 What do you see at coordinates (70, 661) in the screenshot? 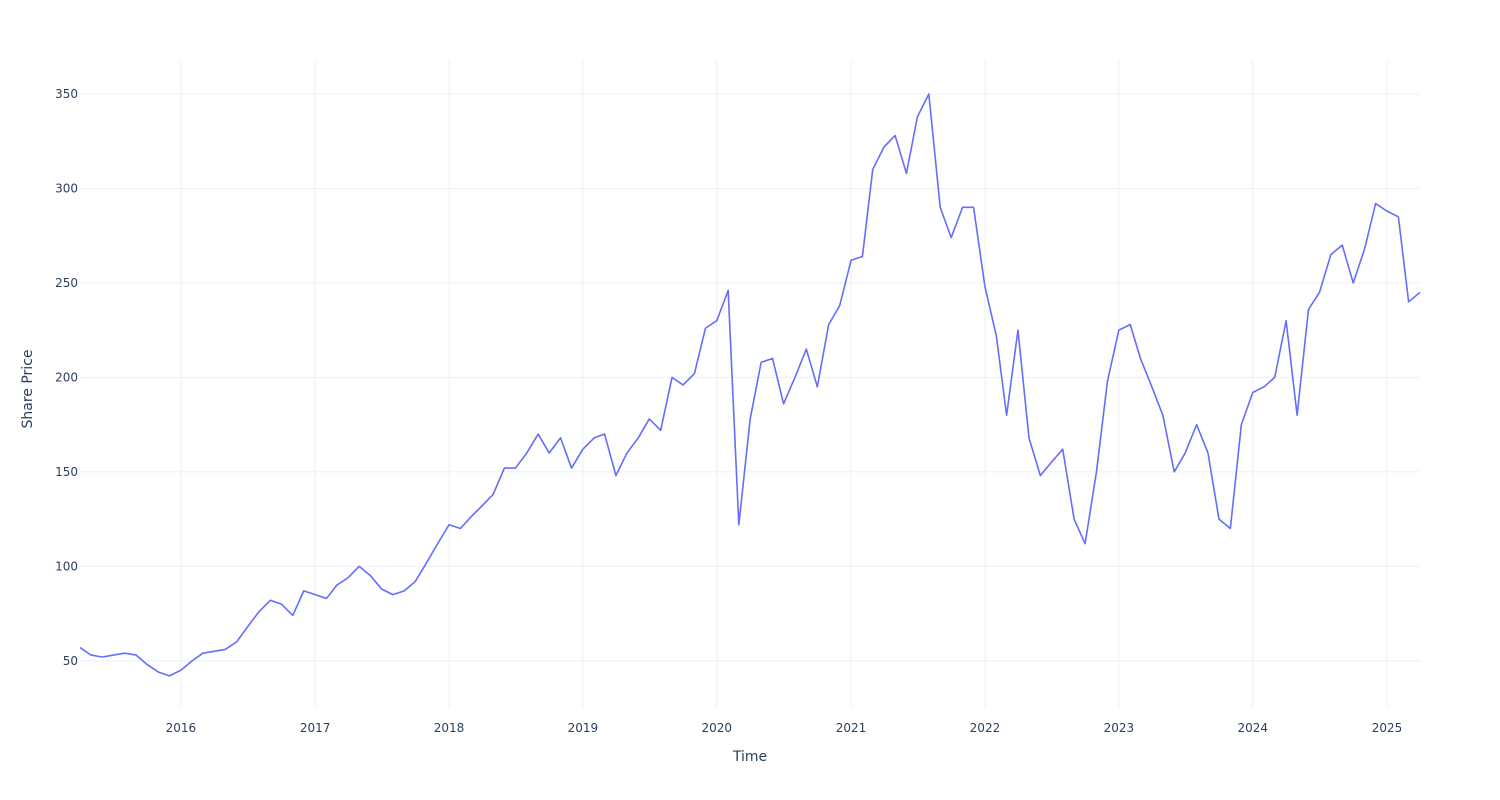
I see `y-tick-label: 50` at bounding box center [70, 661].